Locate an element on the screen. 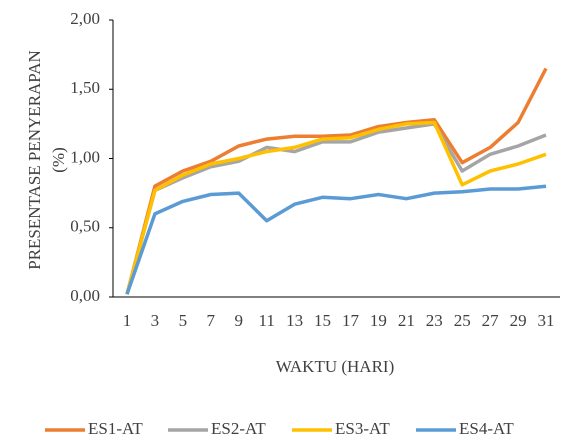 The image size is (566, 445). legend-label: ES4-AT is located at coordinates (486, 428).